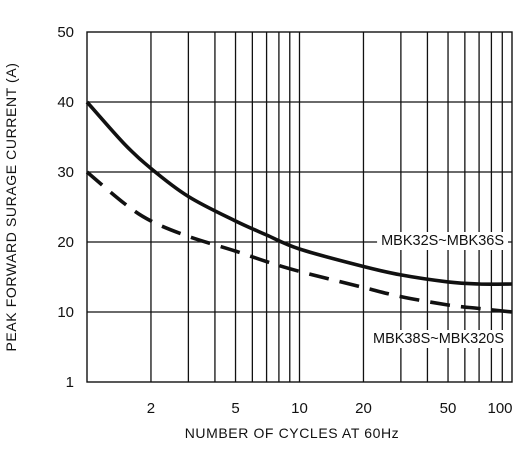 This screenshot has height=457, width=530. Describe the element at coordinates (65, 207) in the screenshot. I see `y-tick-labels: 50 40 30 20 10 1` at that location.